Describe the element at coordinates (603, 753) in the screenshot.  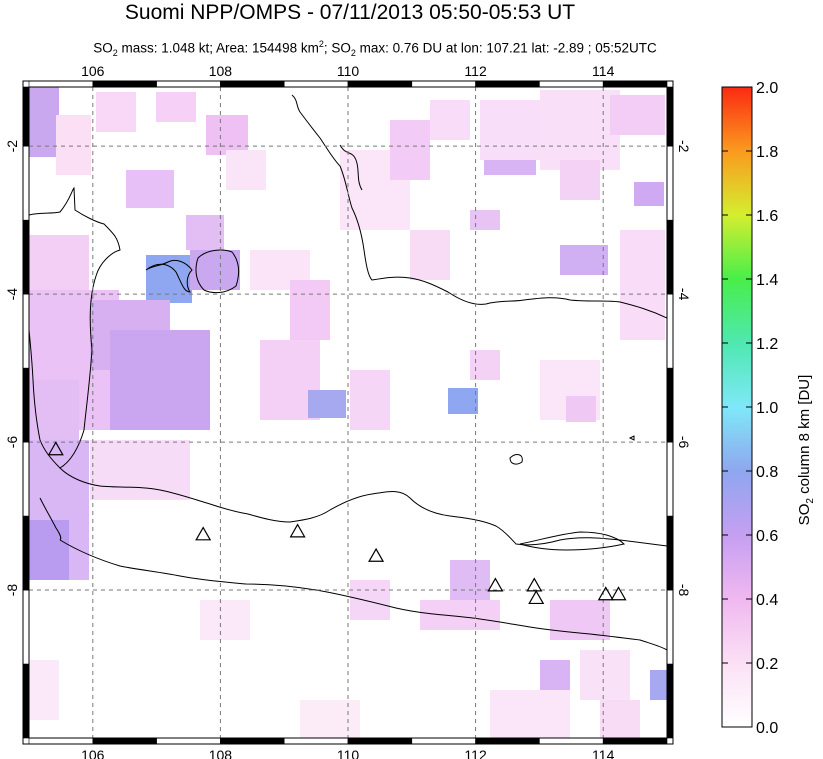
I see `lon-label-bottom: 114` at that location.